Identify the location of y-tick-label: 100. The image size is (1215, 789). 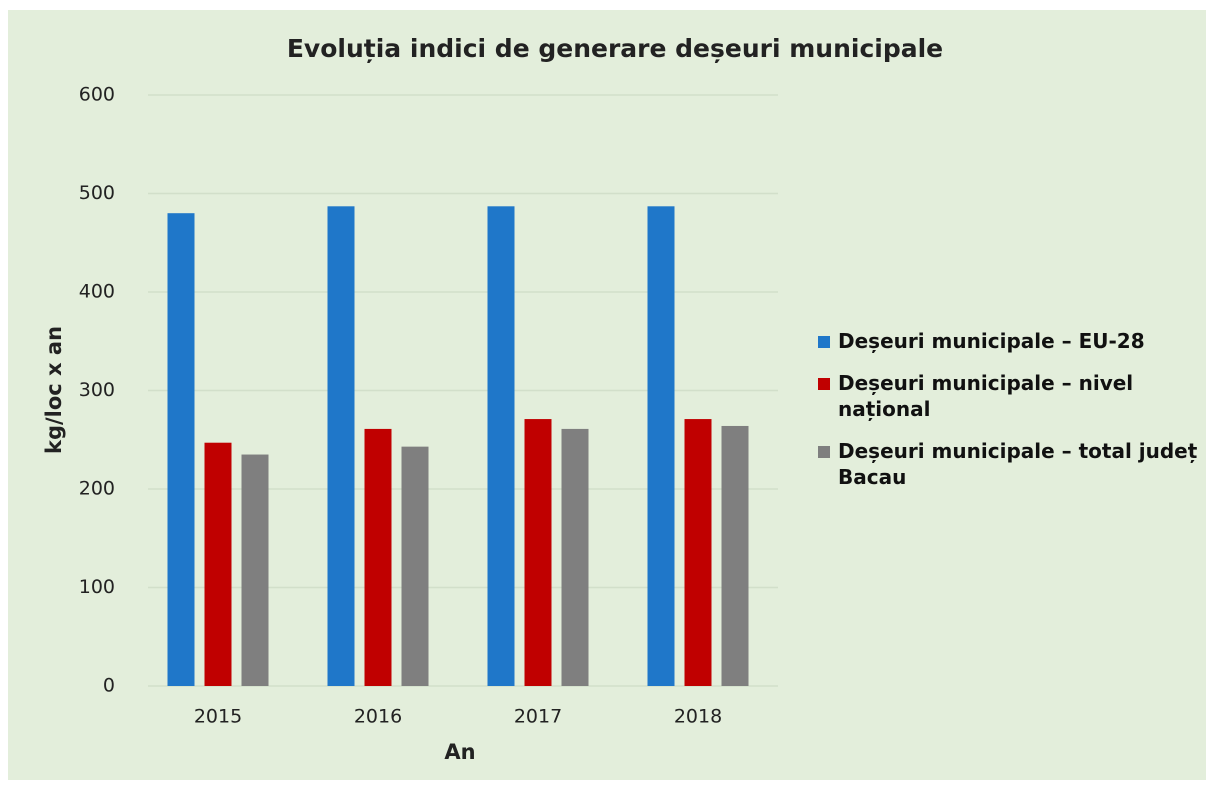
(97, 587).